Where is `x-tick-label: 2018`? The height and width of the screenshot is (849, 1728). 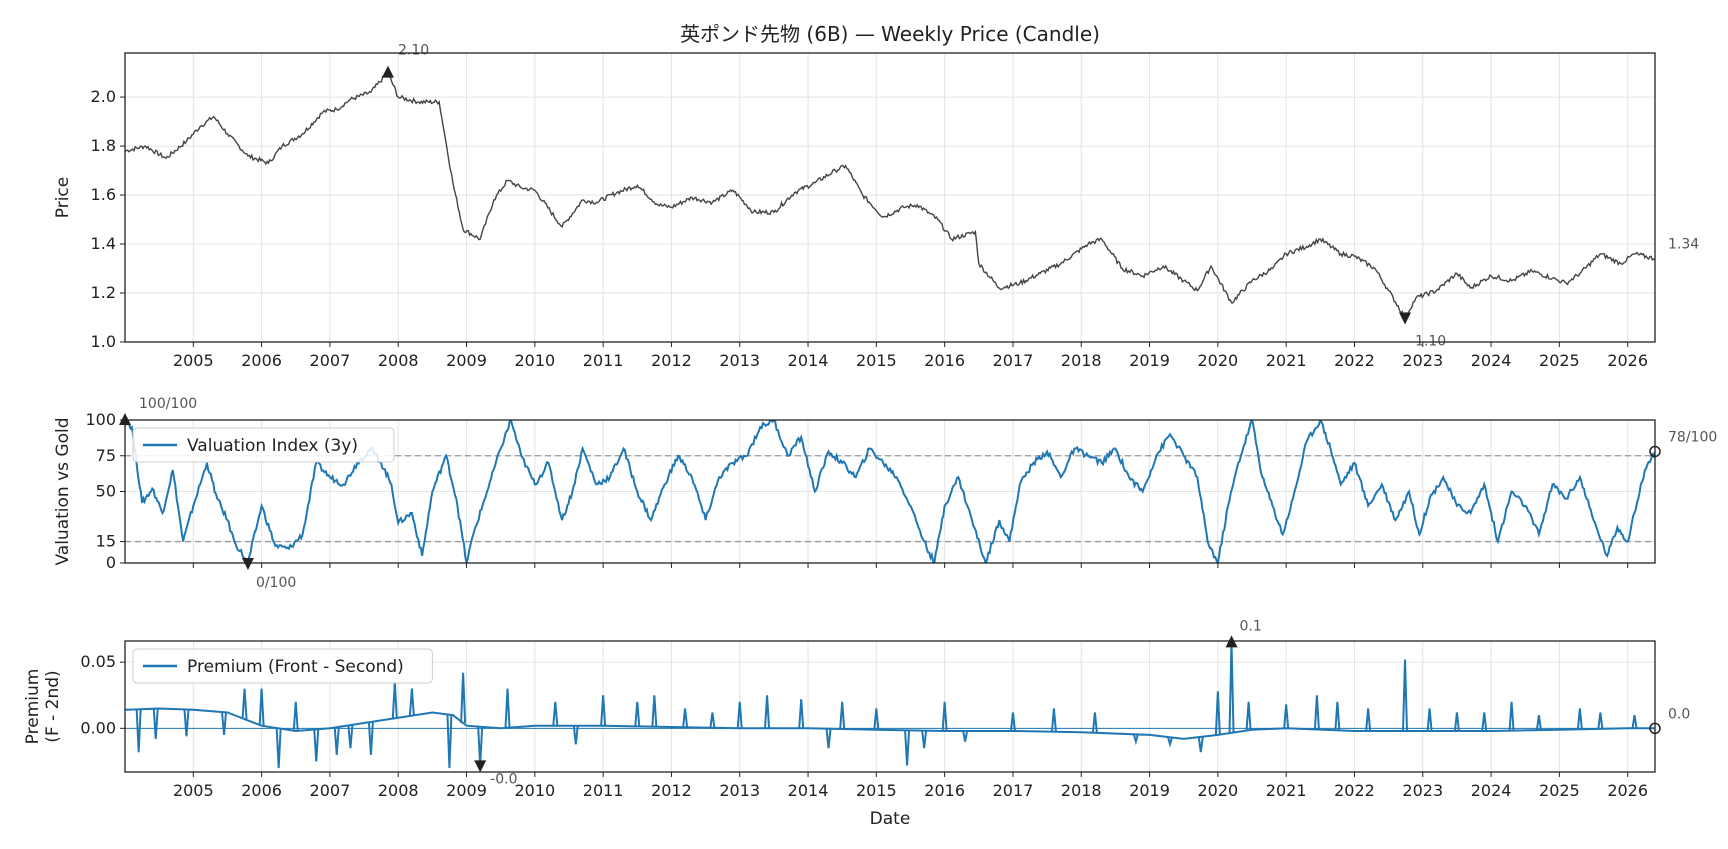 x-tick-label: 2018 is located at coordinates (1081, 790).